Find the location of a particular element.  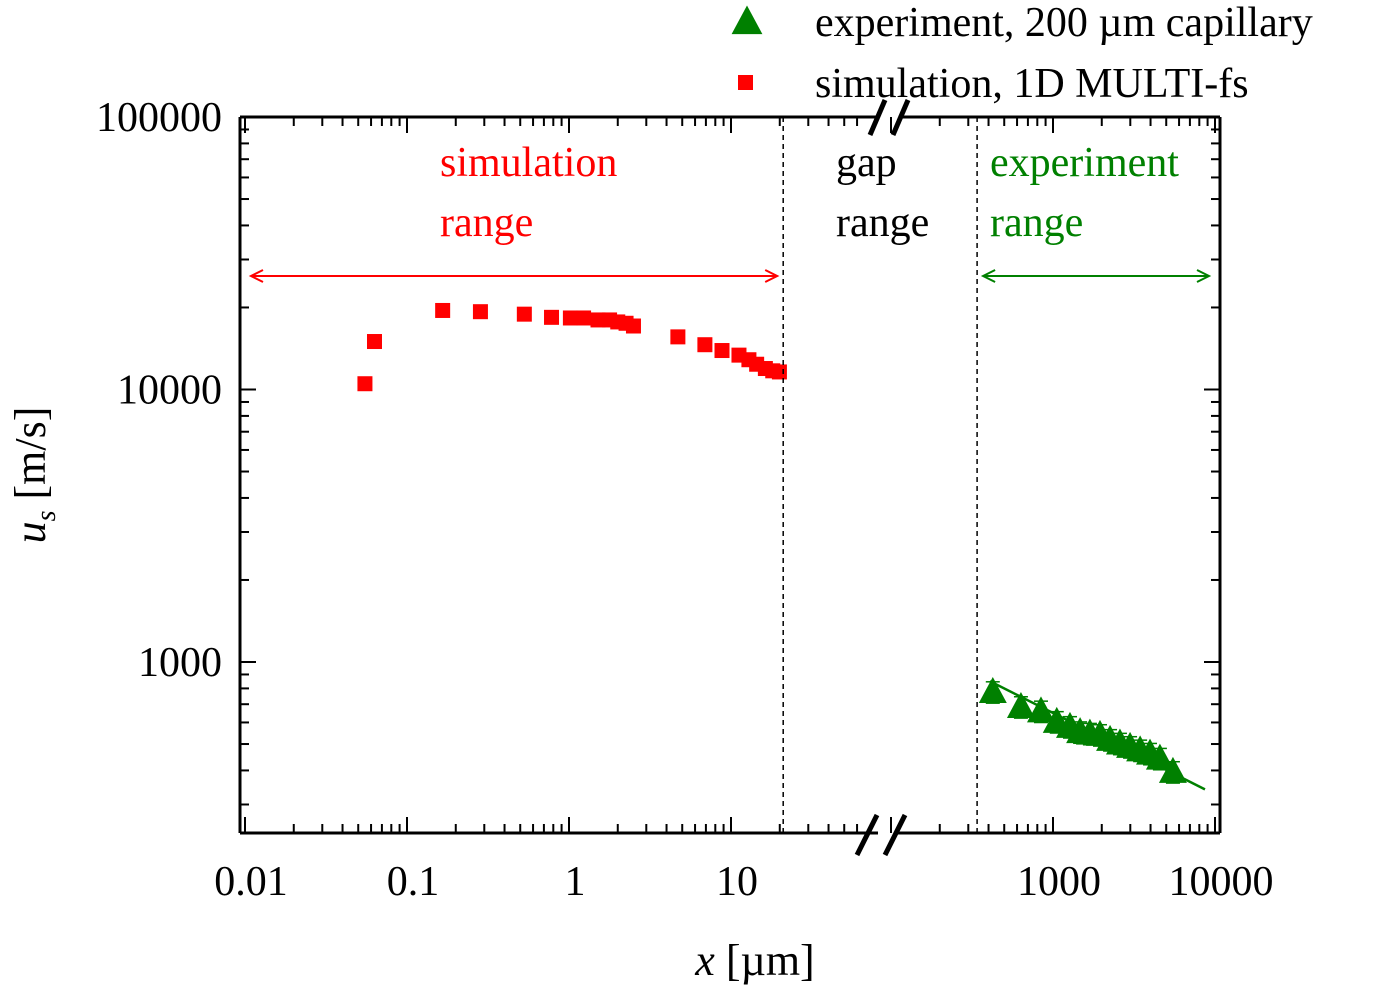

legend-triangle-icon is located at coordinates (747, 20).